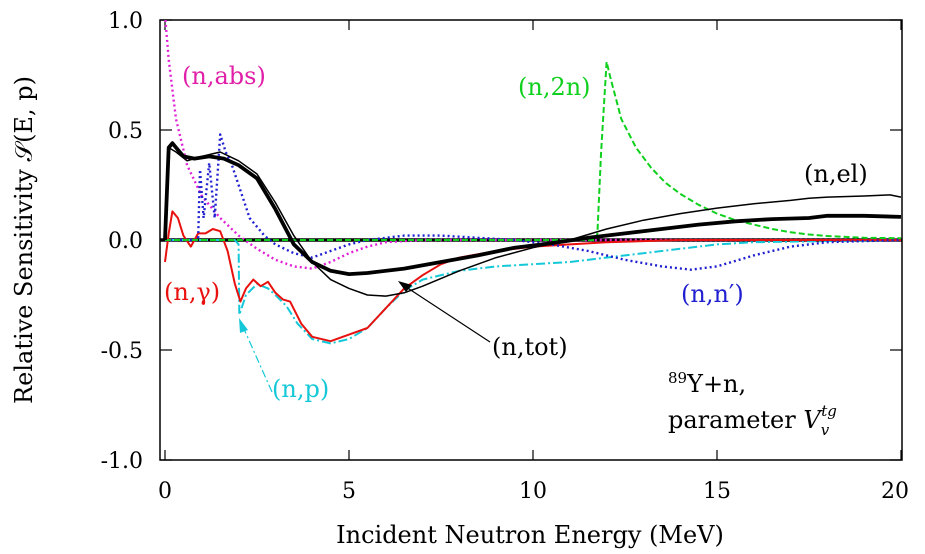 The width and height of the screenshot is (925, 554). Describe the element at coordinates (125, 241) in the screenshot. I see `y-tick-label: 0.0` at that location.